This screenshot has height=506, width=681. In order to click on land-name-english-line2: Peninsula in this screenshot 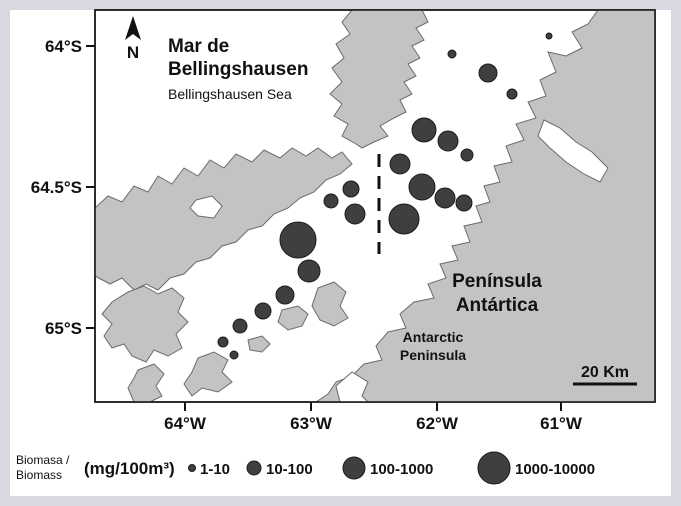, I will do `click(433, 355)`.